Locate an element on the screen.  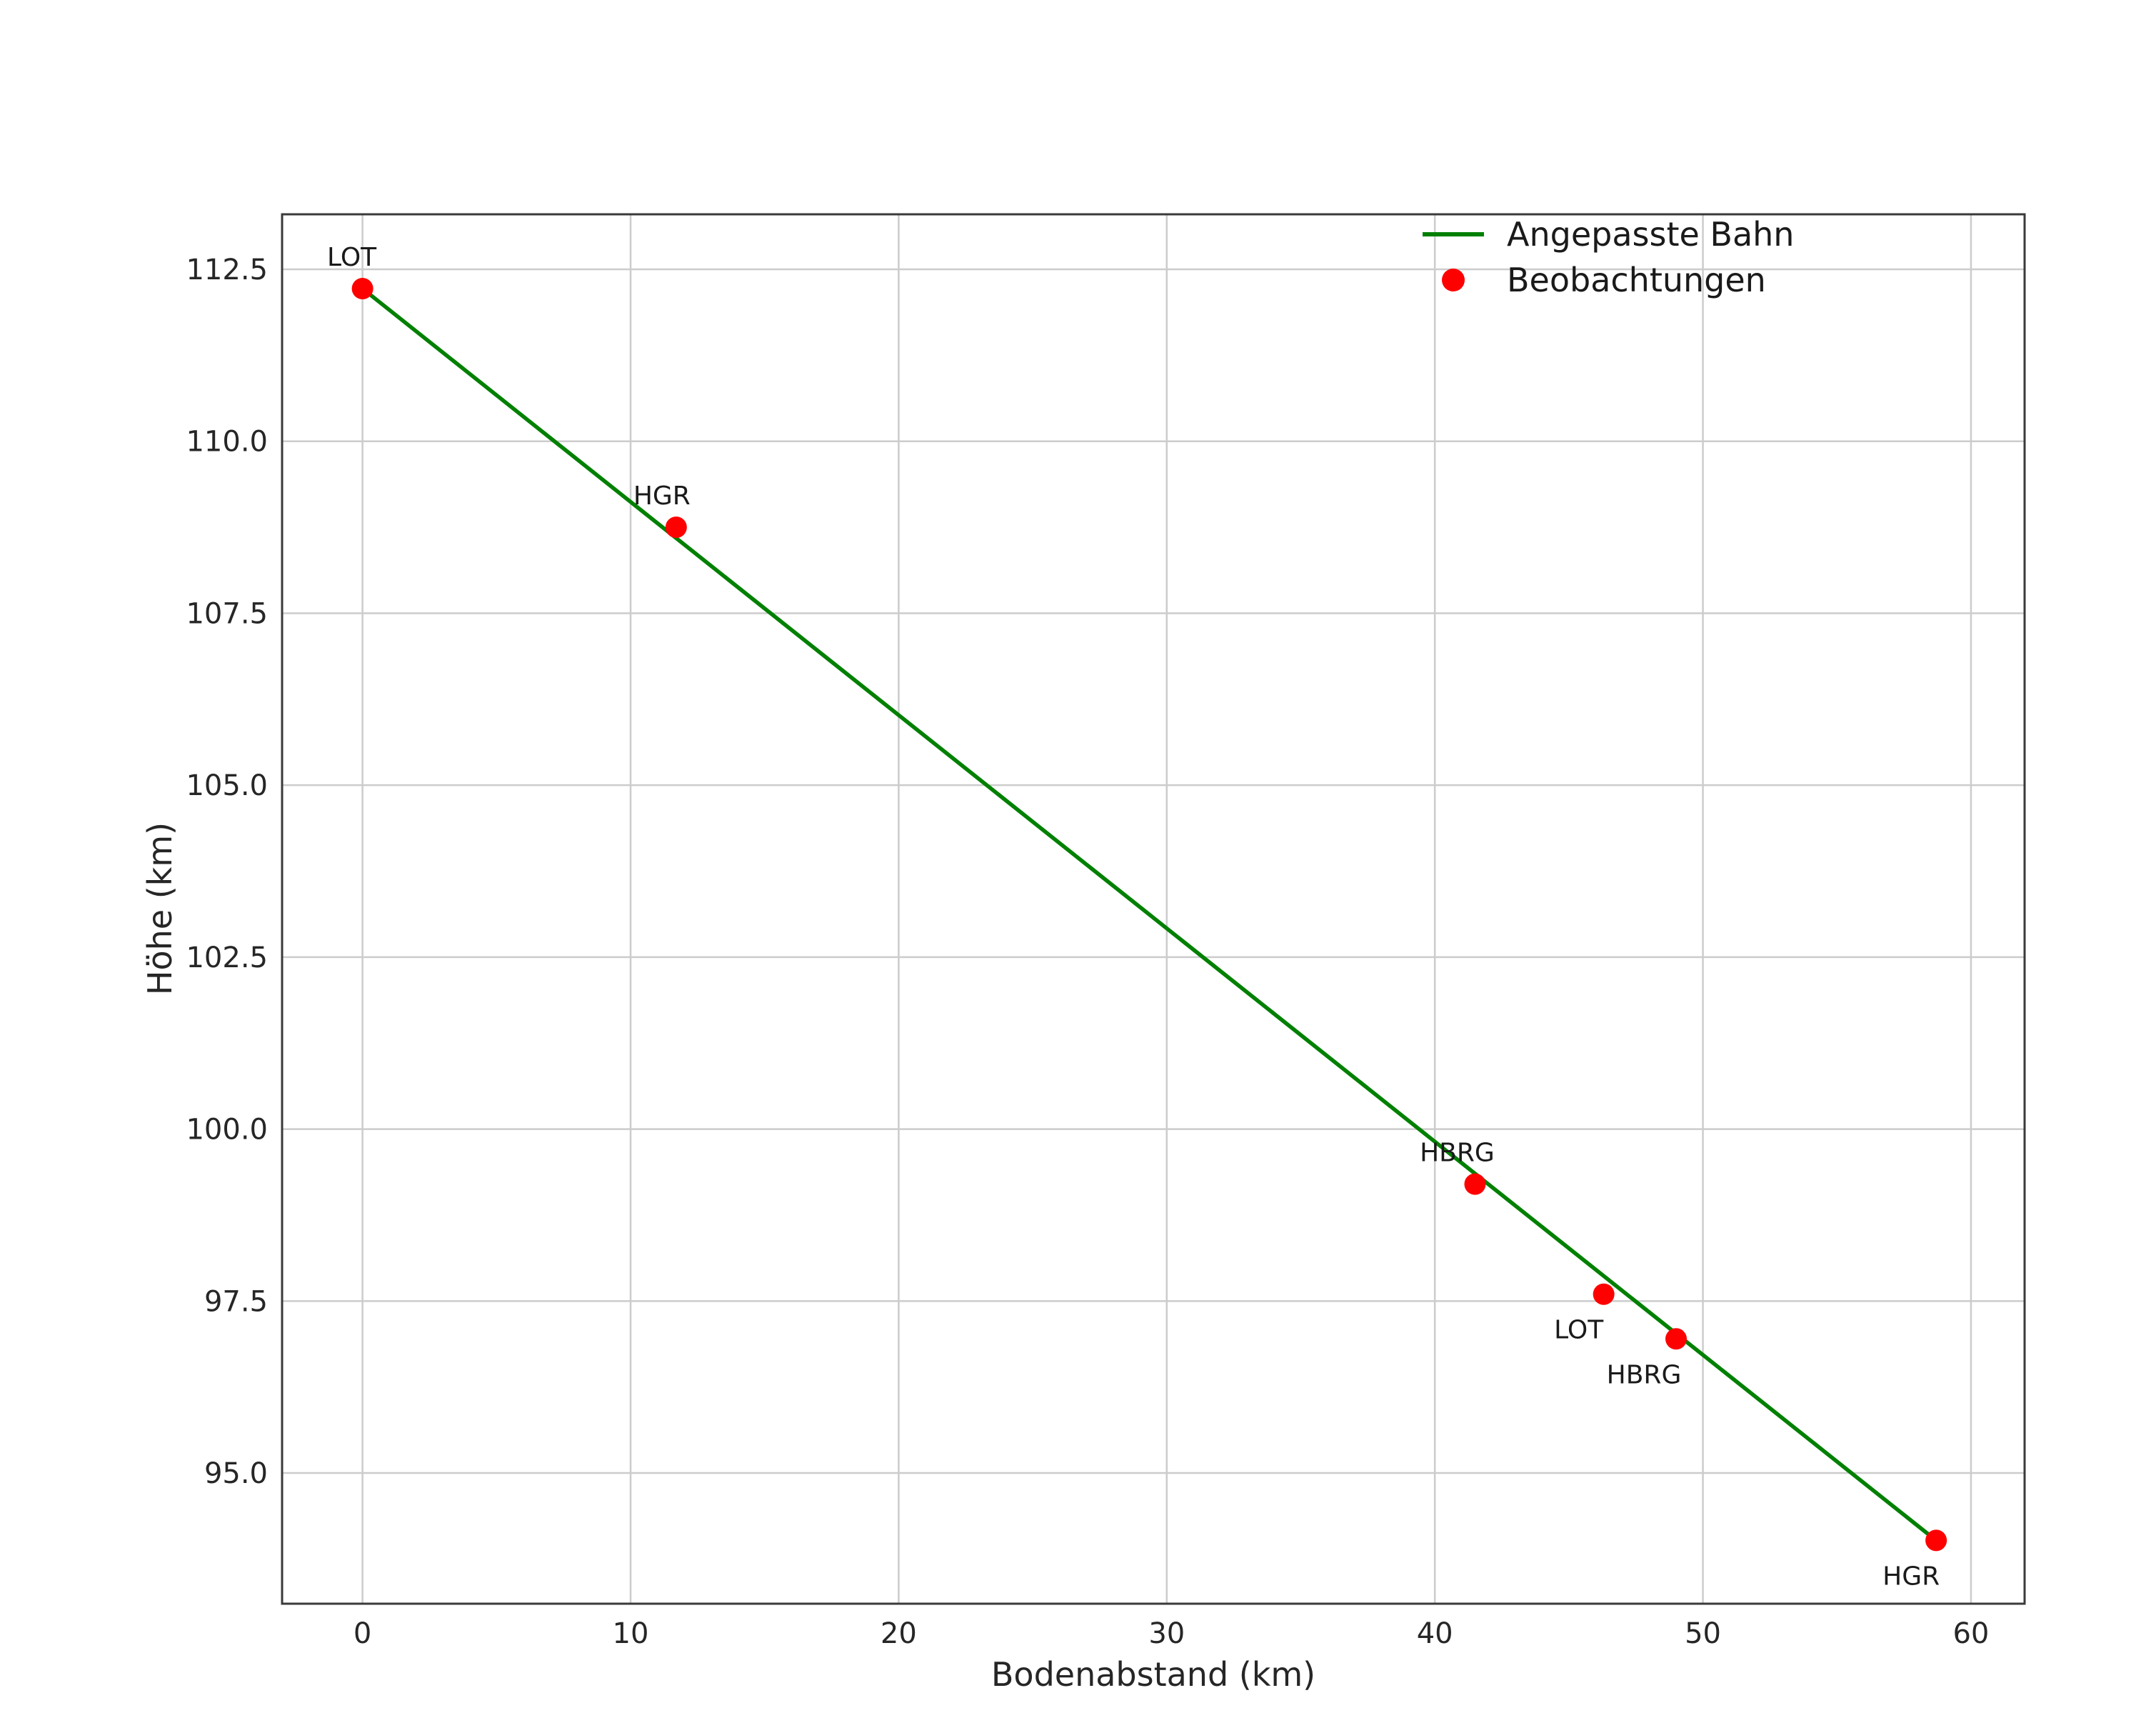
y-tick-label: 110.0 is located at coordinates (227, 443).